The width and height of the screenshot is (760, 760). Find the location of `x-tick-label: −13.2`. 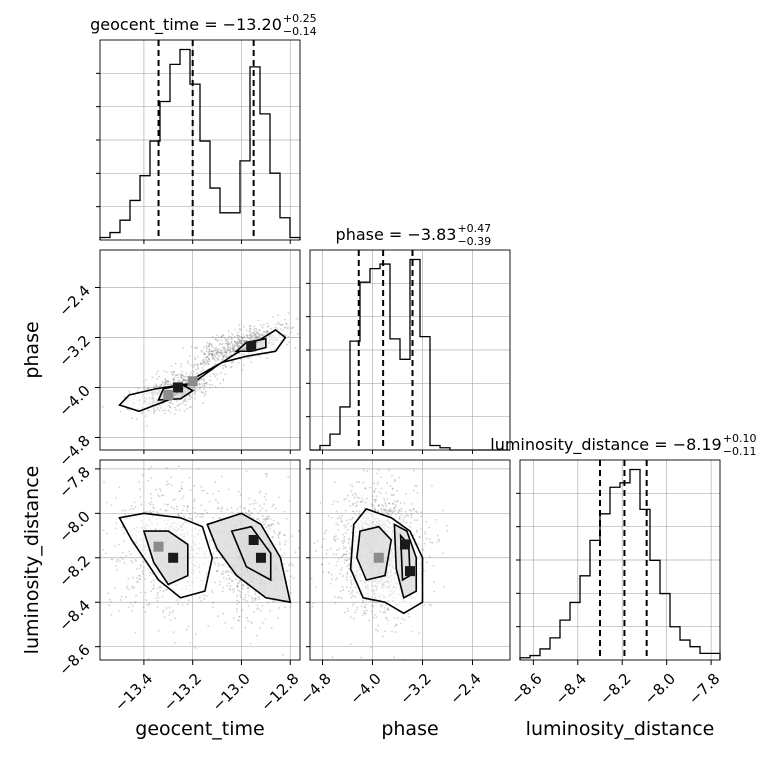

x-tick-label: −13.2 is located at coordinates (182, 692).